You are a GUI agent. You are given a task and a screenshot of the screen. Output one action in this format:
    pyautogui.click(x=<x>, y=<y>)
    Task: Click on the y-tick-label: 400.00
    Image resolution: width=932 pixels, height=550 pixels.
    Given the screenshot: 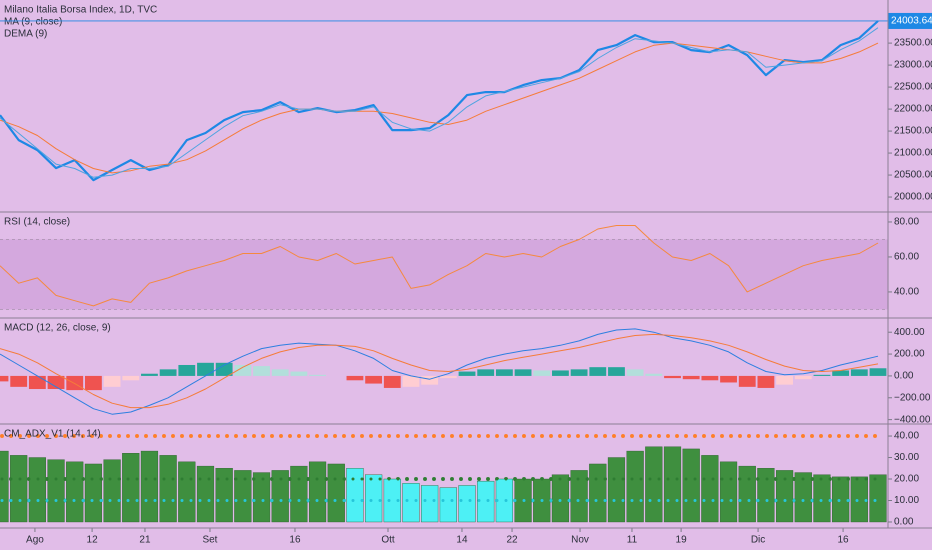 What is the action you would take?
    pyautogui.click(x=909, y=332)
    